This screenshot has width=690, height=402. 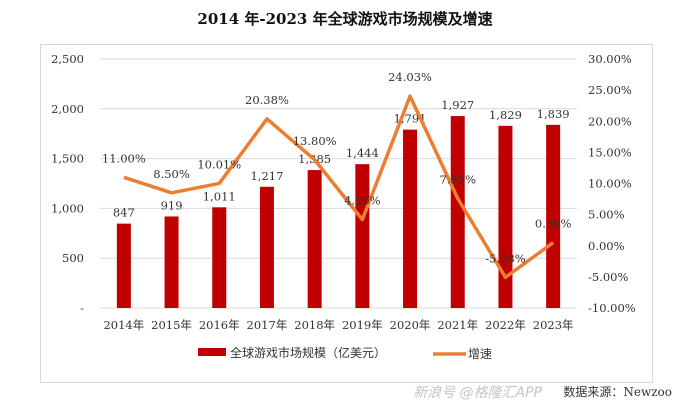 I want to click on bar-data-label: 1,217, so click(x=266, y=176).